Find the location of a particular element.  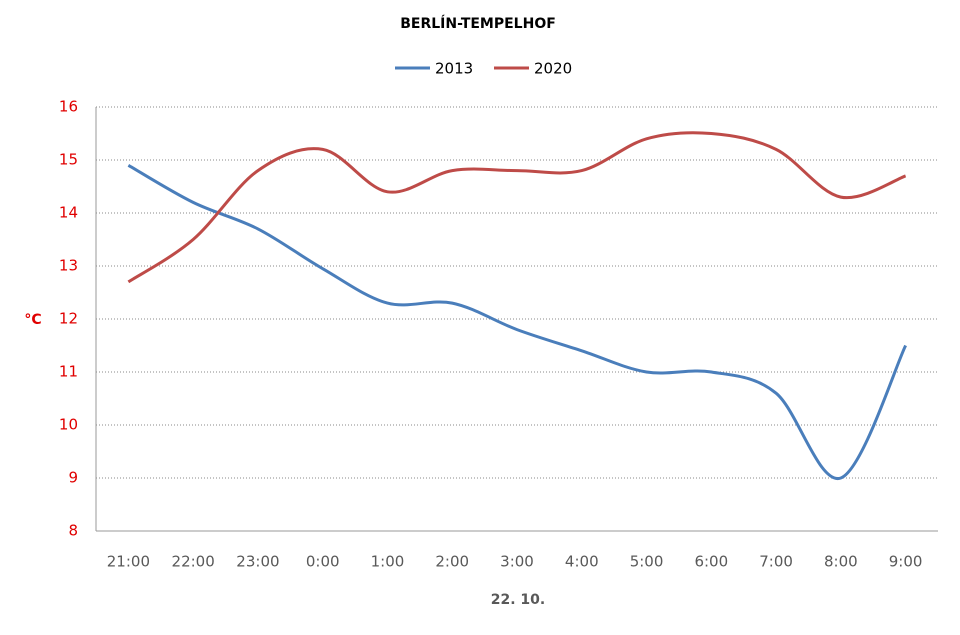

y-tick-label: 13 is located at coordinates (68, 266).